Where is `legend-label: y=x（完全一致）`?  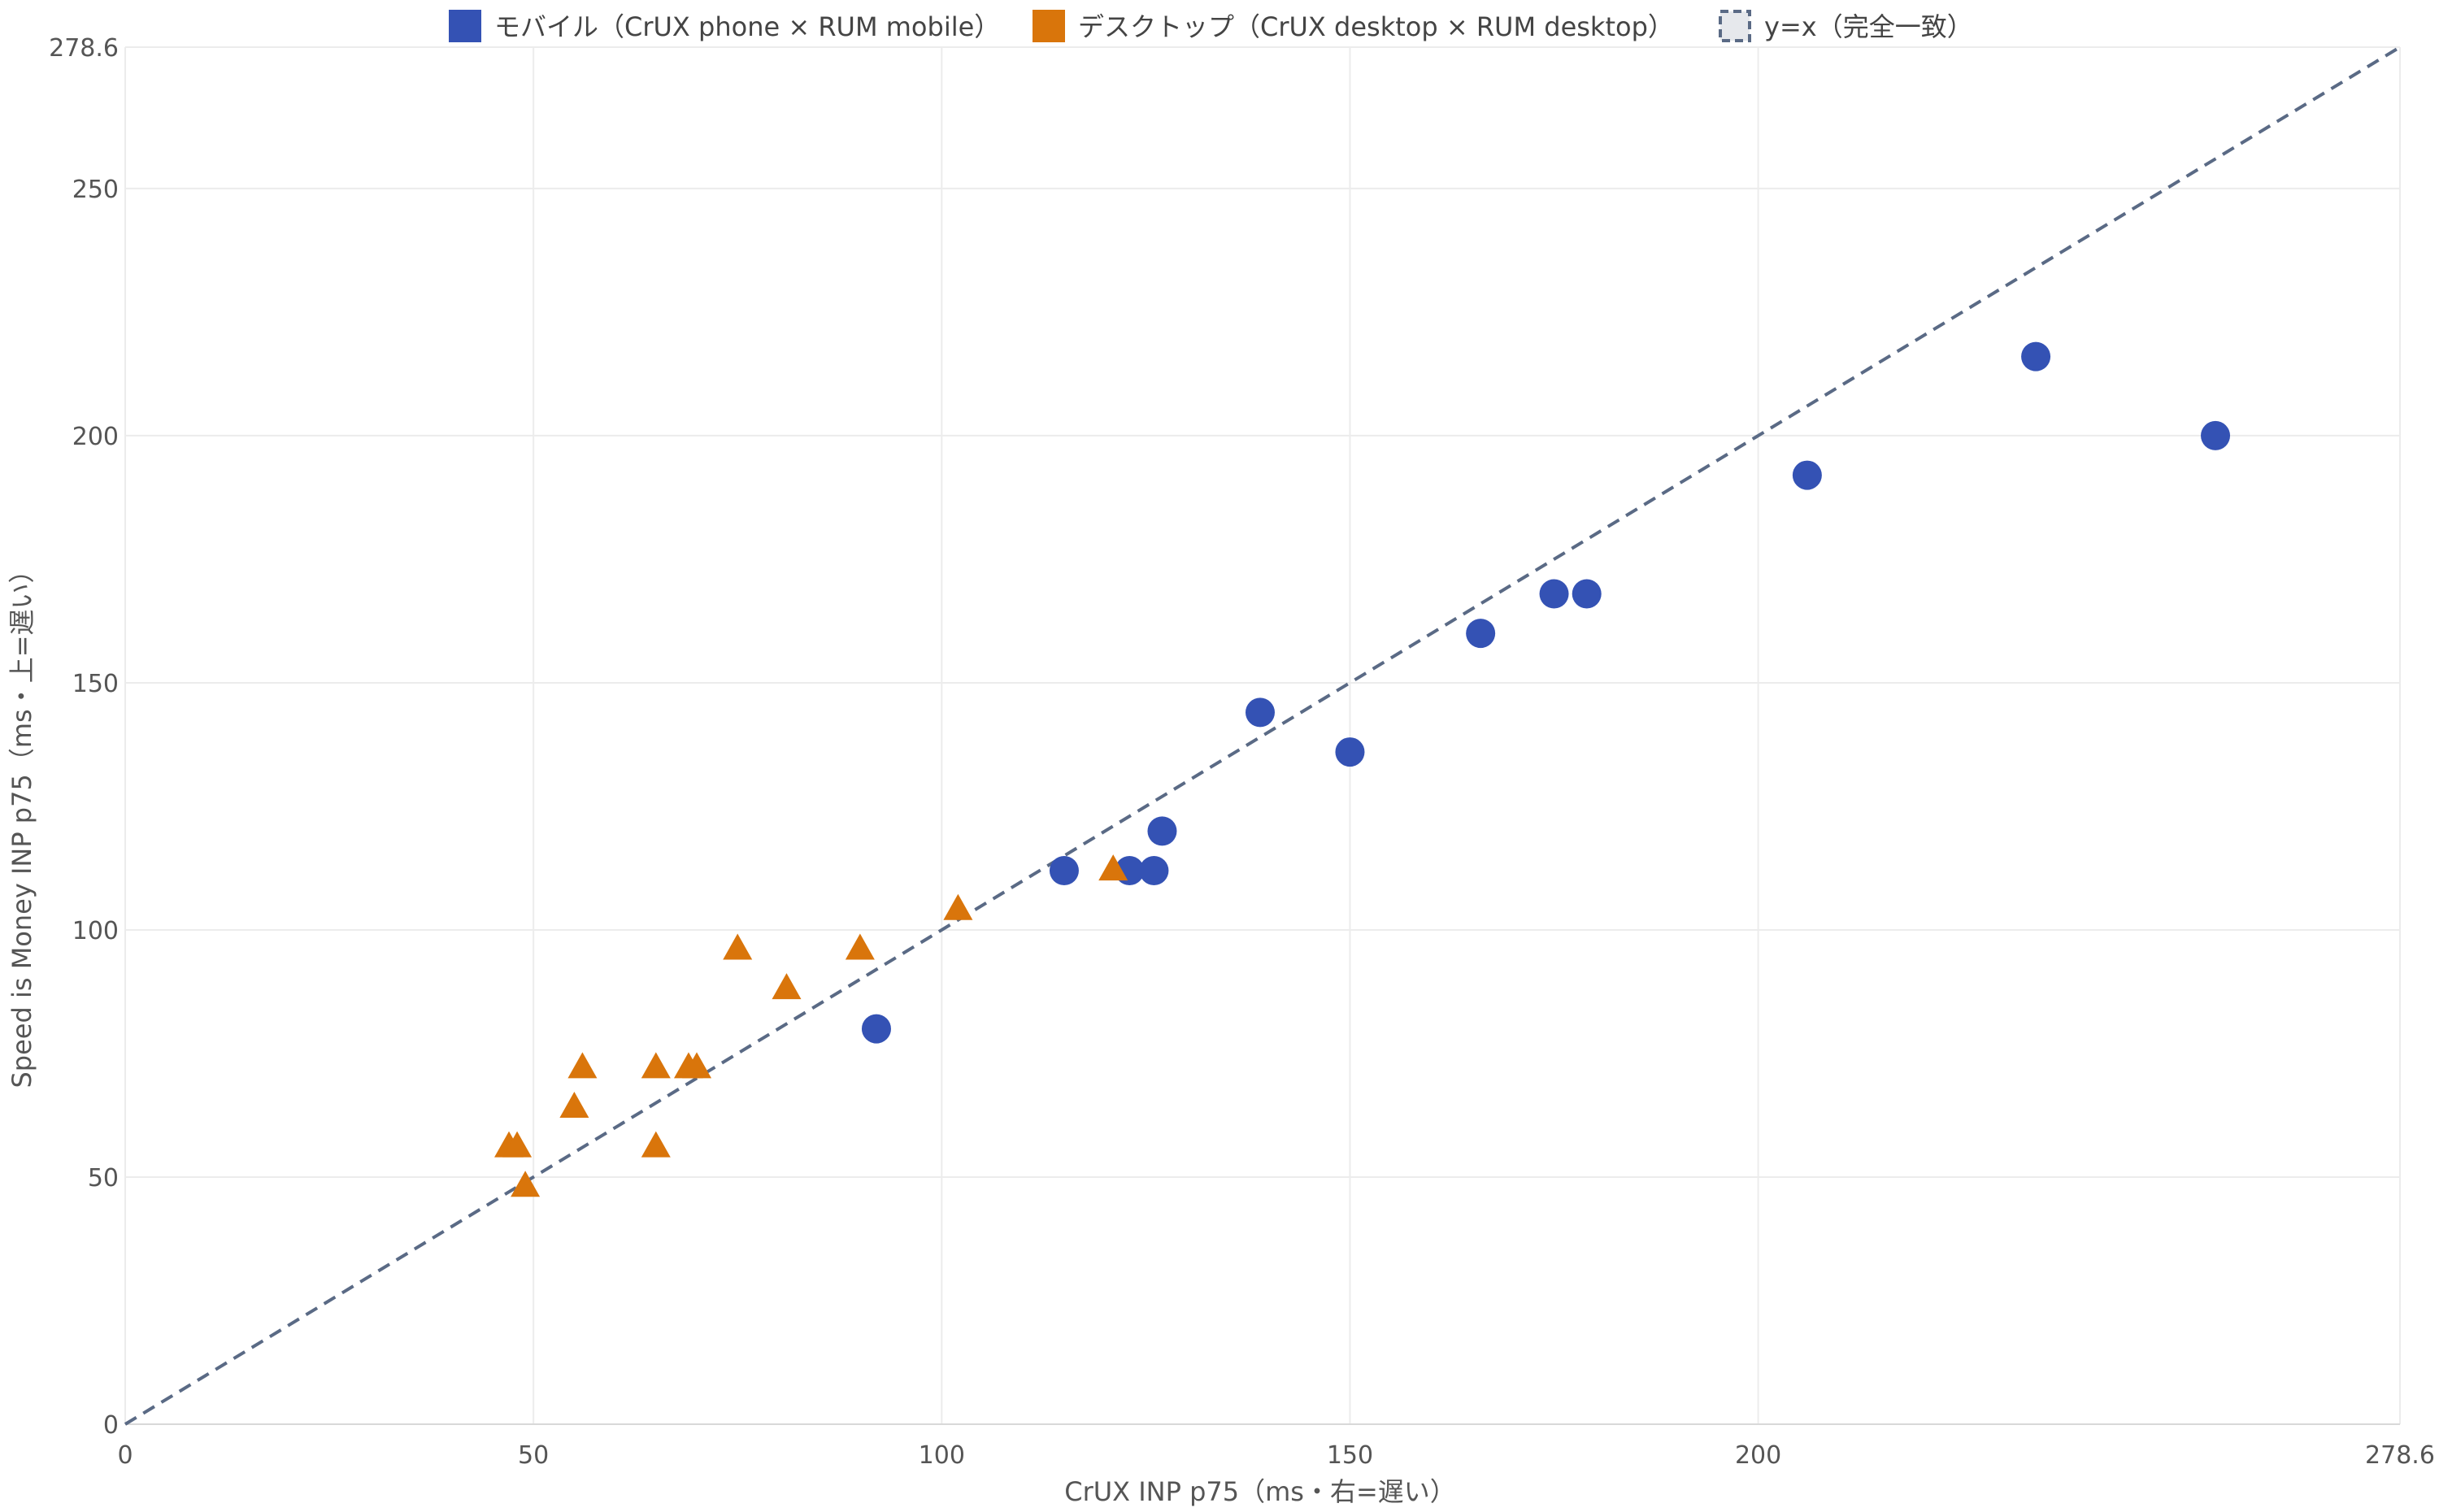 legend-label: y=x（完全一致） is located at coordinates (1868, 26).